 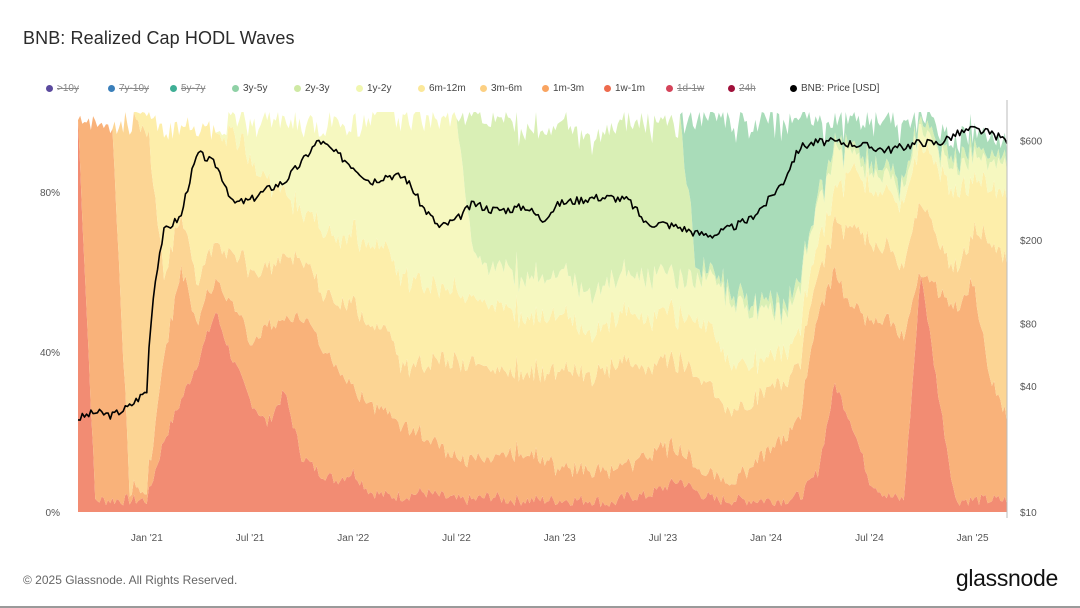 What do you see at coordinates (1031, 241) in the screenshot?
I see `right-tick-label: $200` at bounding box center [1031, 241].